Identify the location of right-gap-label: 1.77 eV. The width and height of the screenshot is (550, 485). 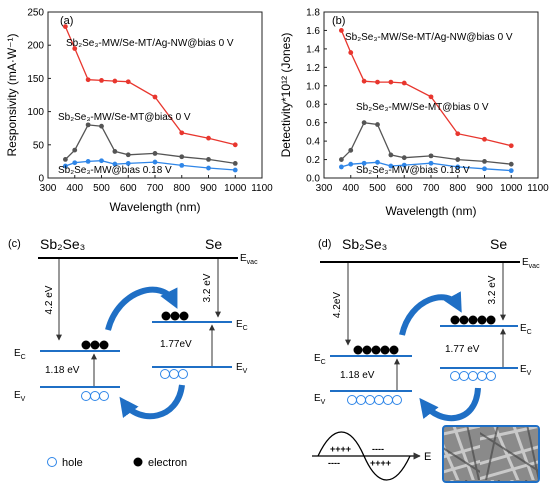
(462, 349).